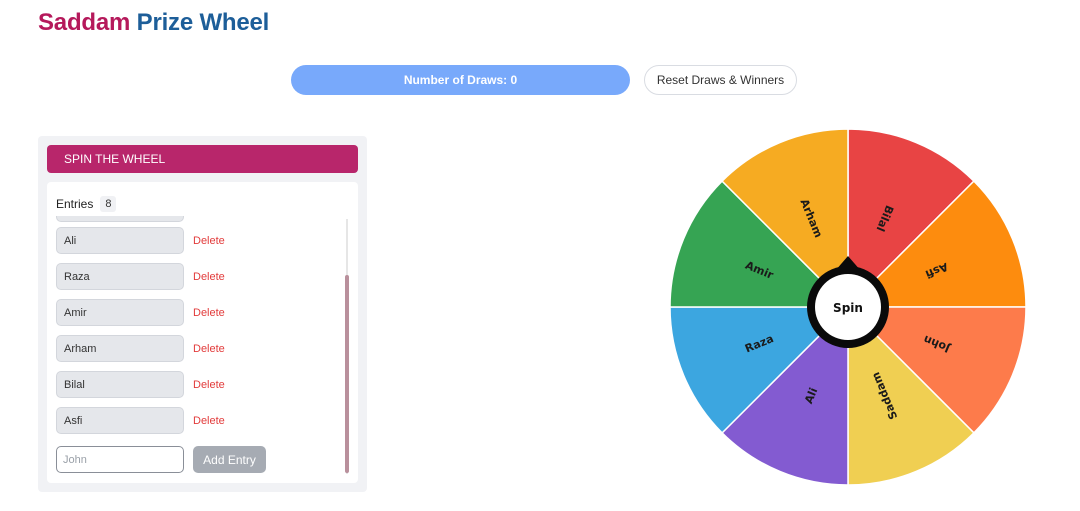 The height and width of the screenshot is (511, 1080). What do you see at coordinates (203, 22) in the screenshot?
I see `title-rest: Prize Wheel` at bounding box center [203, 22].